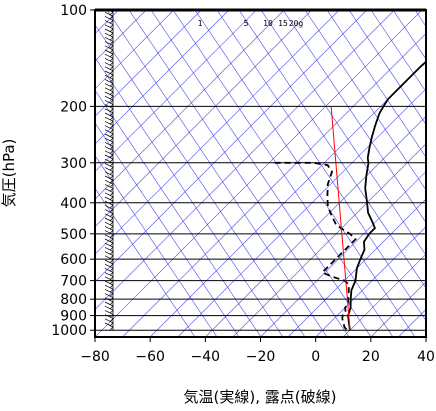  Describe the element at coordinates (69, 331) in the screenshot. I see `y-tick-label: 1000` at that location.